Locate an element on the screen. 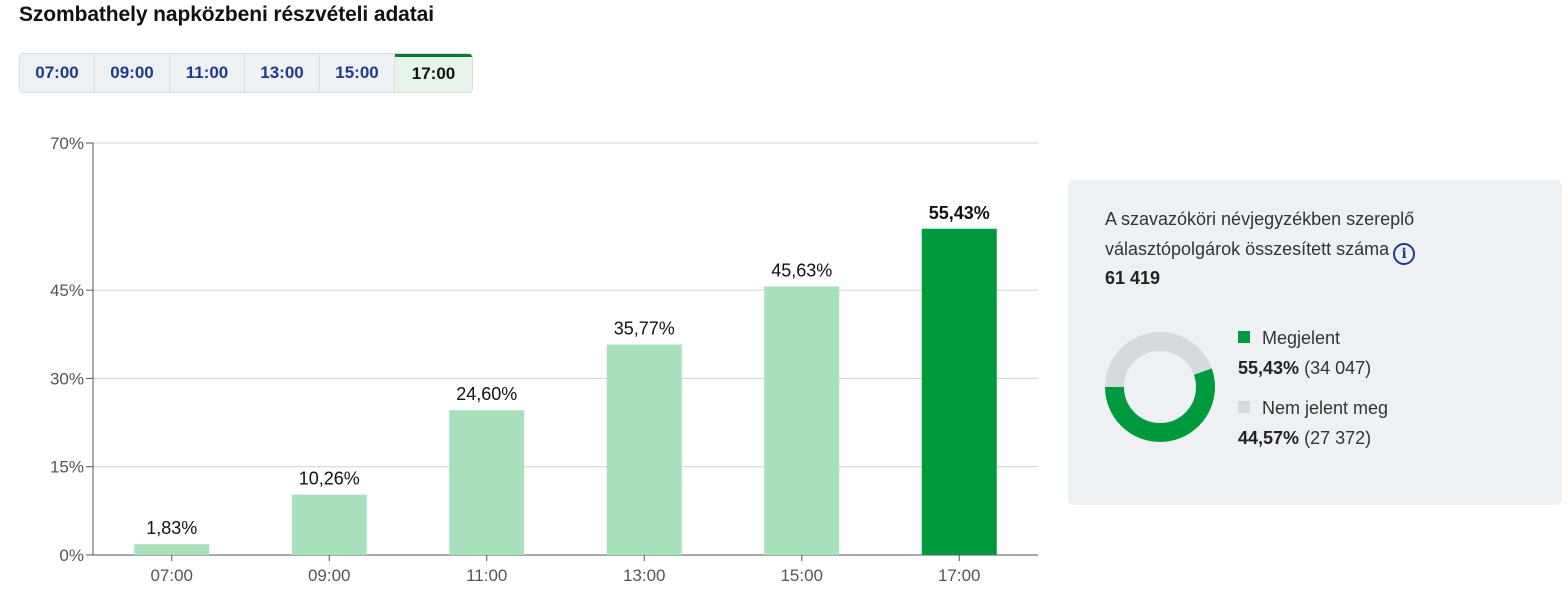  legend-value-present: 55,43% (34 047) is located at coordinates (1304, 368).